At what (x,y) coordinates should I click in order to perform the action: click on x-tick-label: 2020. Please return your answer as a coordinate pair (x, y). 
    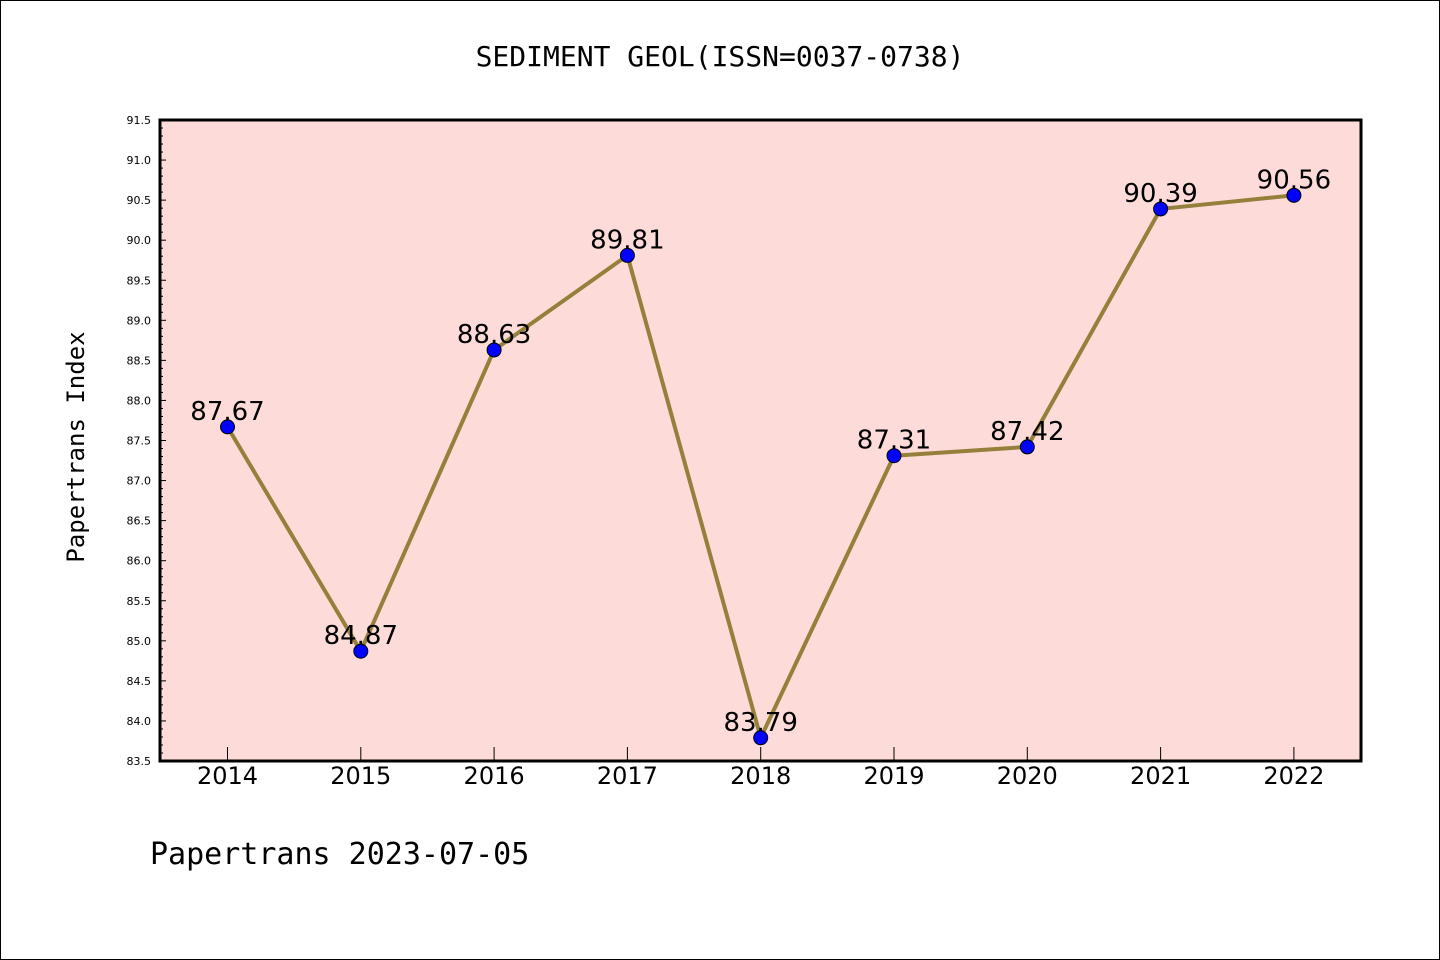
    Looking at the image, I should click on (1027, 776).